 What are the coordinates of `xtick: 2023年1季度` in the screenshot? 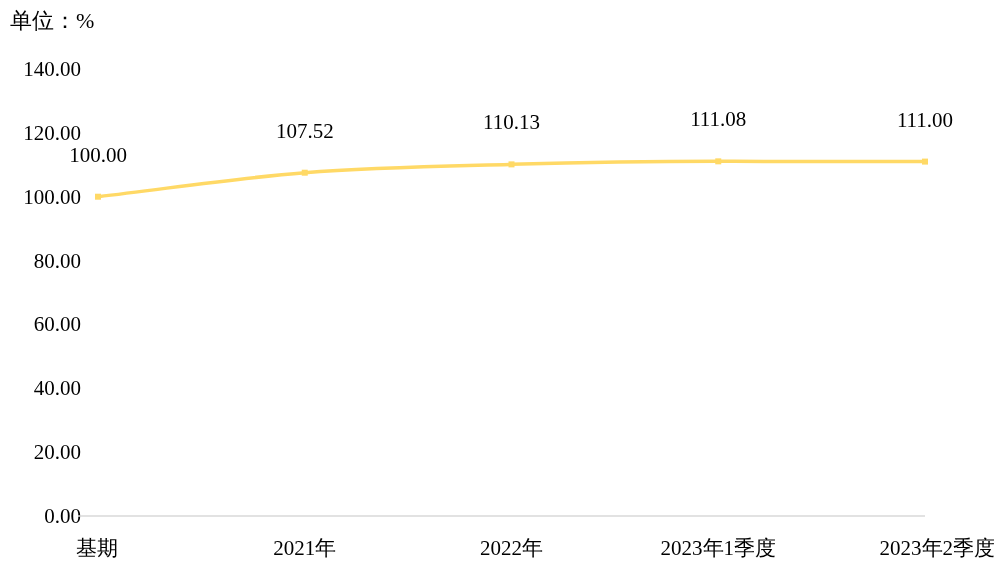 It's located at (718, 548).